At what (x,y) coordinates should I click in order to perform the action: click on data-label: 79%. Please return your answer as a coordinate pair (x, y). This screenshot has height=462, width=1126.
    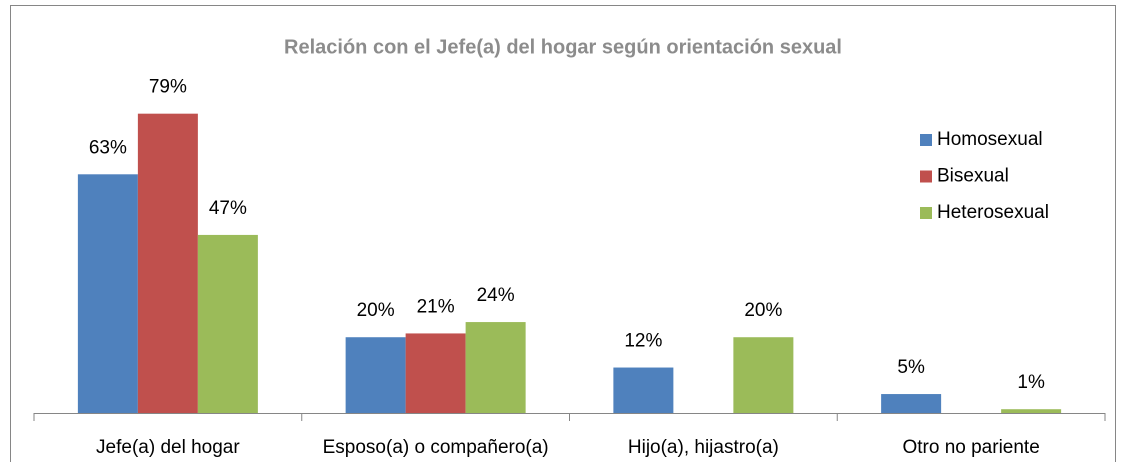
    Looking at the image, I should click on (168, 87).